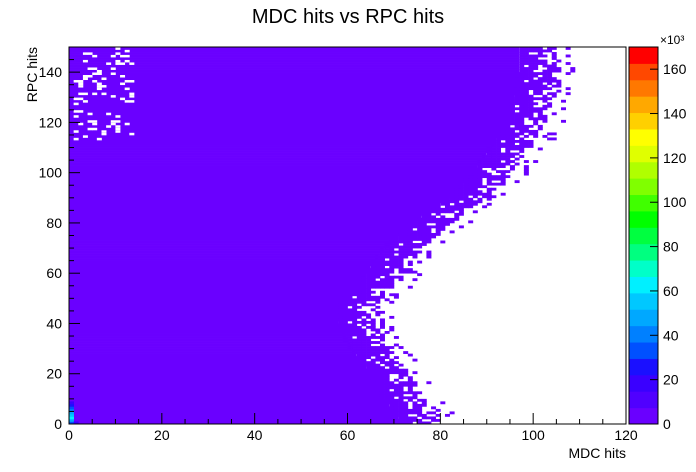 Image resolution: width=696 pixels, height=472 pixels. What do you see at coordinates (675, 202) in the screenshot?
I see `colorbar-tick-label: 100` at bounding box center [675, 202].